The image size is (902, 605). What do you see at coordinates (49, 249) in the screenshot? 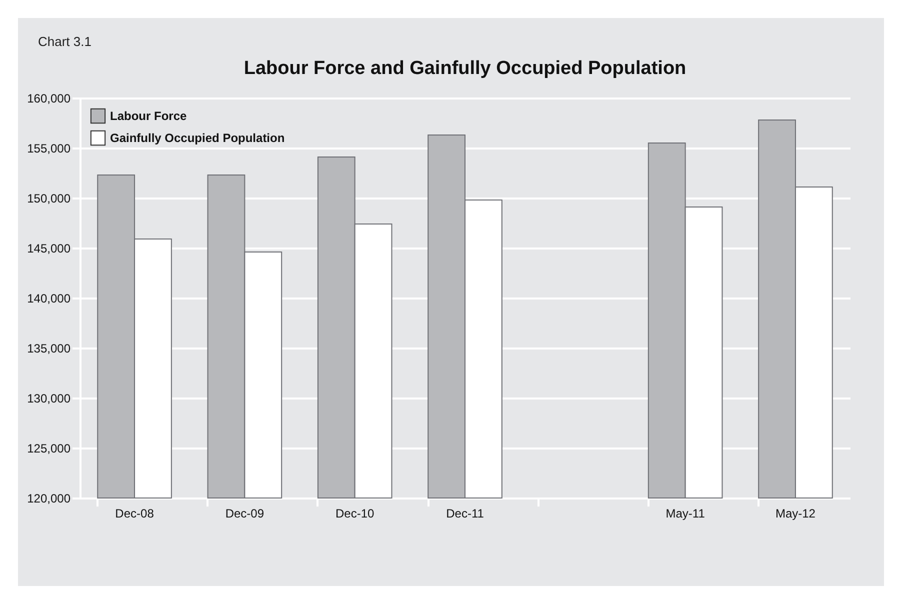
I see `y-tick-label: 145,000` at bounding box center [49, 249].